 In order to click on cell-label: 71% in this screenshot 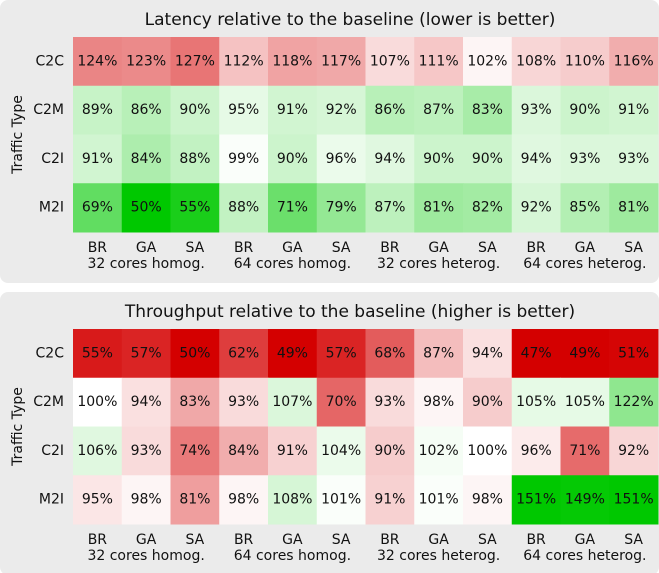, I will do `click(292, 208)`.